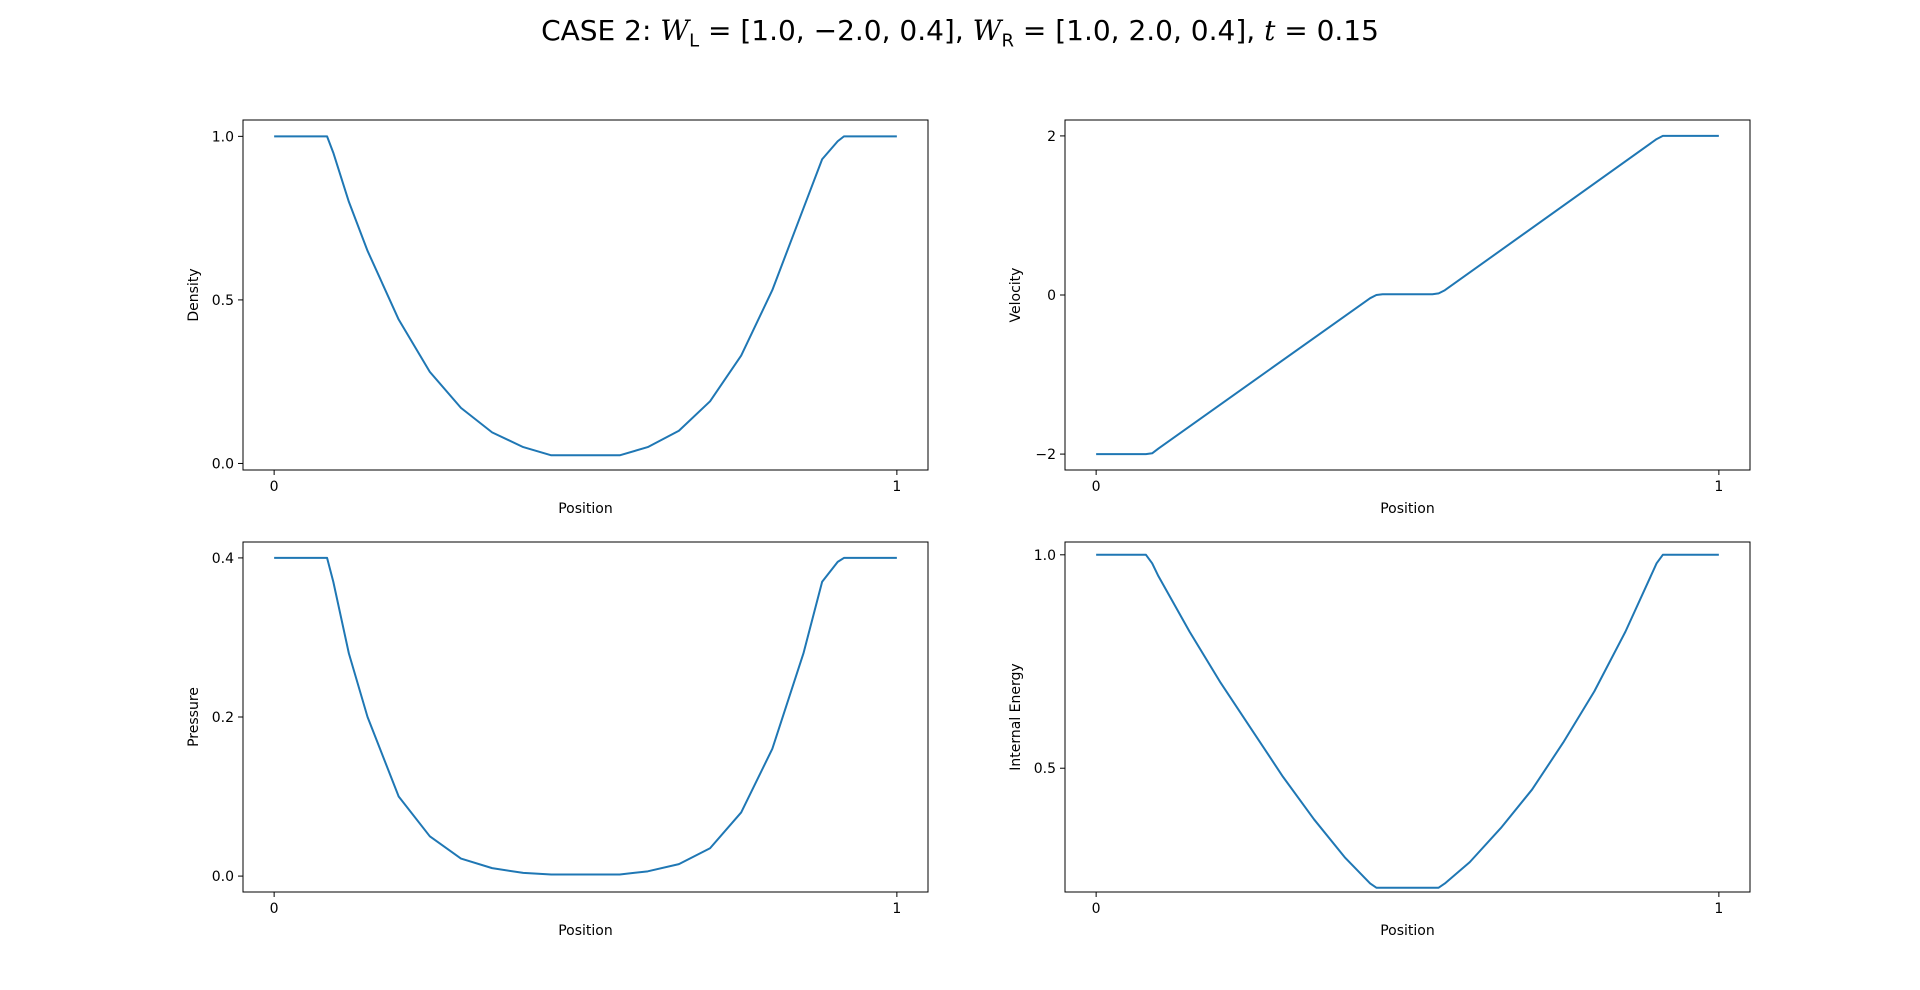  What do you see at coordinates (1051, 296) in the screenshot?
I see `y-tick-label: 0` at bounding box center [1051, 296].